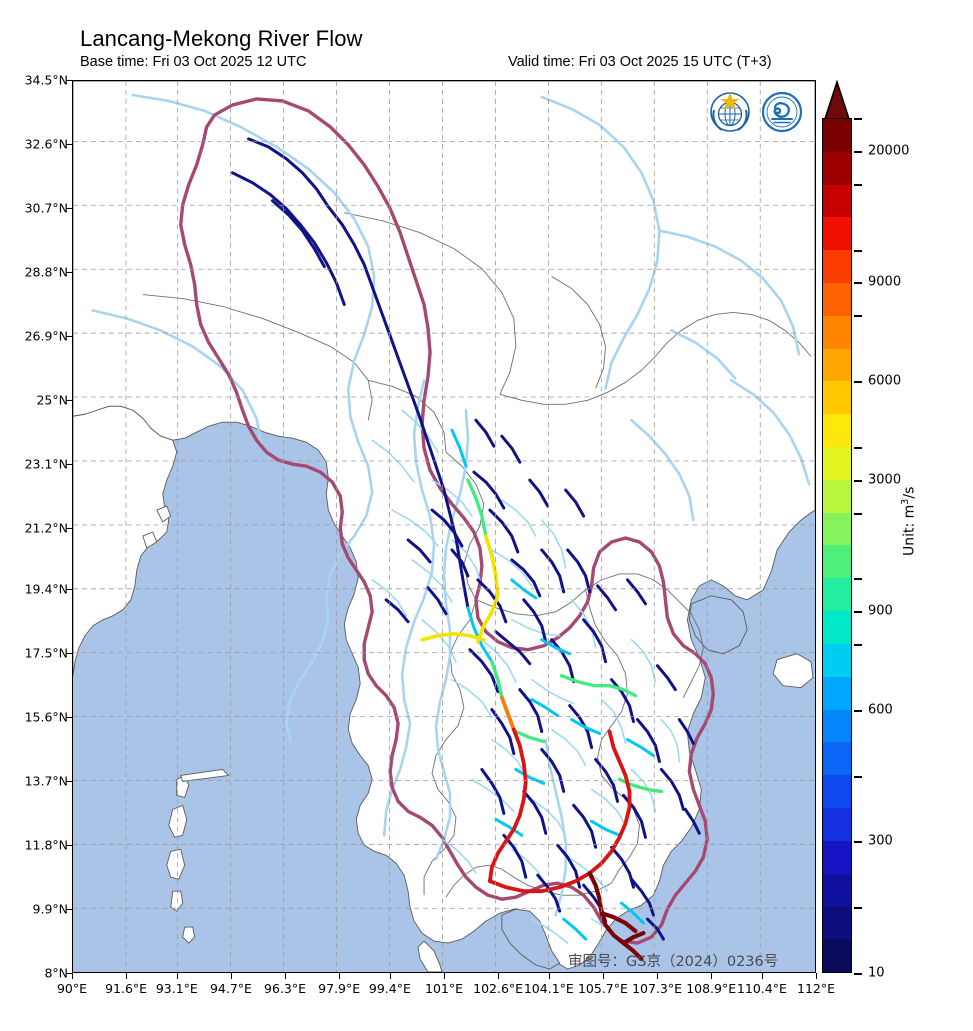  What do you see at coordinates (640, 62) in the screenshot?
I see `valid-time-label: Valid time: Fri 03 Oct 2025 15 UTC (T+3)` at bounding box center [640, 62].